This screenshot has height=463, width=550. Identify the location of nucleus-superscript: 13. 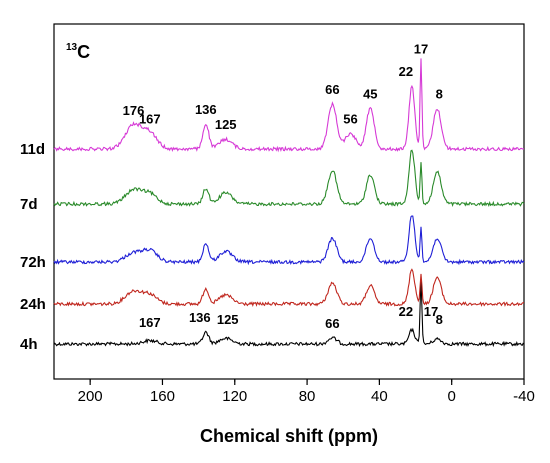
(72, 47).